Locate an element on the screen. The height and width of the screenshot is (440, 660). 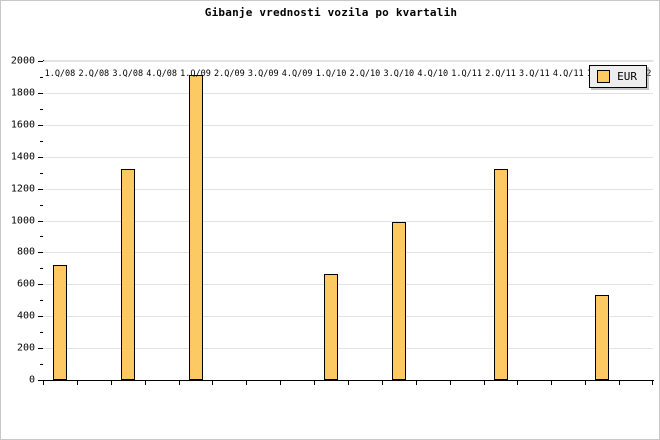
plot-top-border is located at coordinates (348, 60).